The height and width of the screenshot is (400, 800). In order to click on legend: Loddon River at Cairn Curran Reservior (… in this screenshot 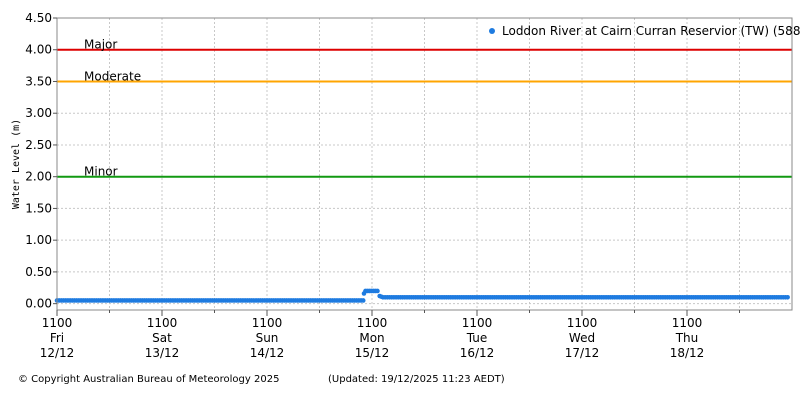, I will do `click(644, 31)`.